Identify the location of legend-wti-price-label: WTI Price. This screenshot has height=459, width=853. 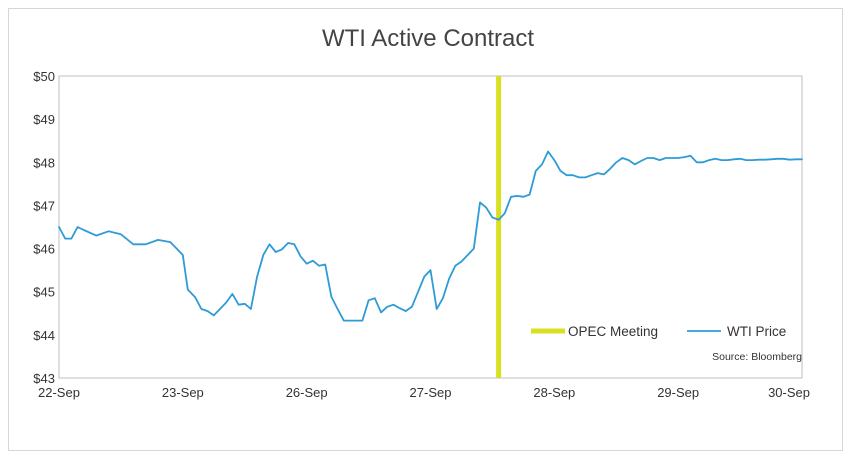
(756, 331).